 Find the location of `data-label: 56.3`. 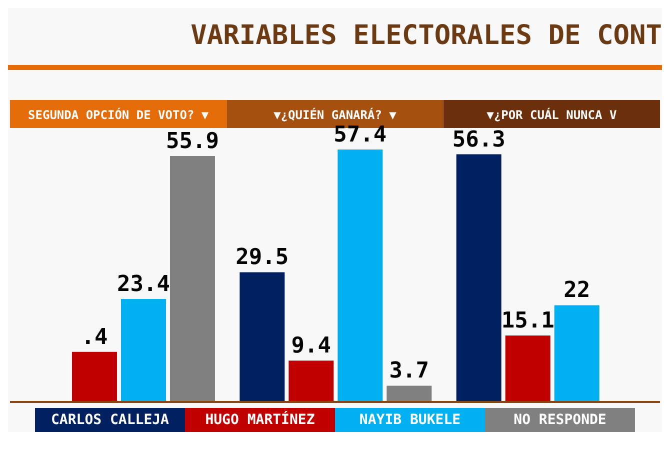

data-label: 56.3 is located at coordinates (479, 139).